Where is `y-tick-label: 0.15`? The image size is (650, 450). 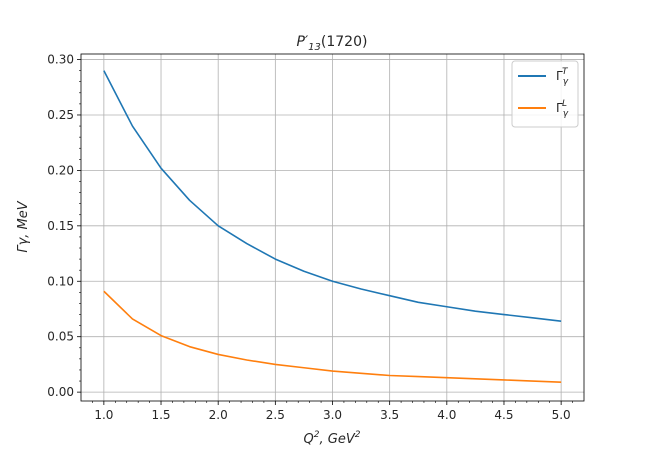
y-tick-label: 0.15 is located at coordinates (60, 226).